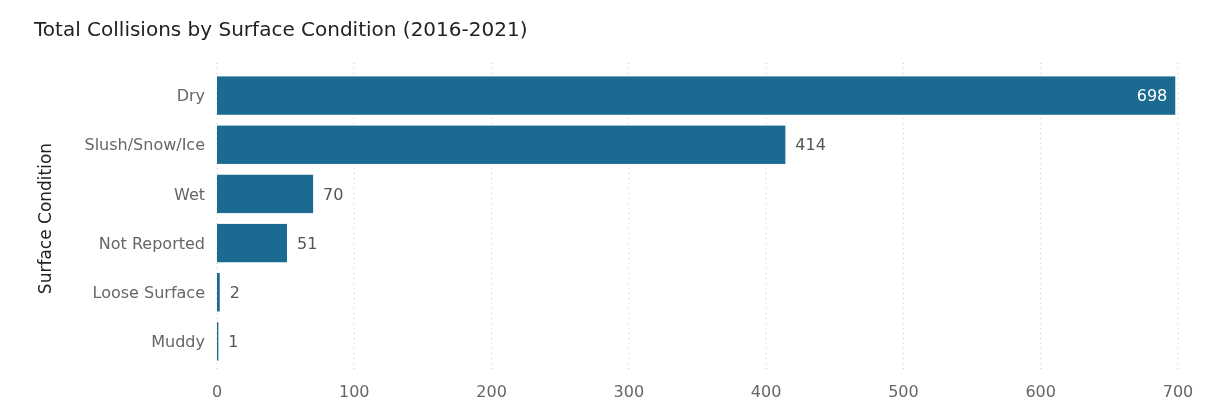 This screenshot has height=417, width=1207. Describe the element at coordinates (233, 342) in the screenshot. I see `data-label: 1` at that location.